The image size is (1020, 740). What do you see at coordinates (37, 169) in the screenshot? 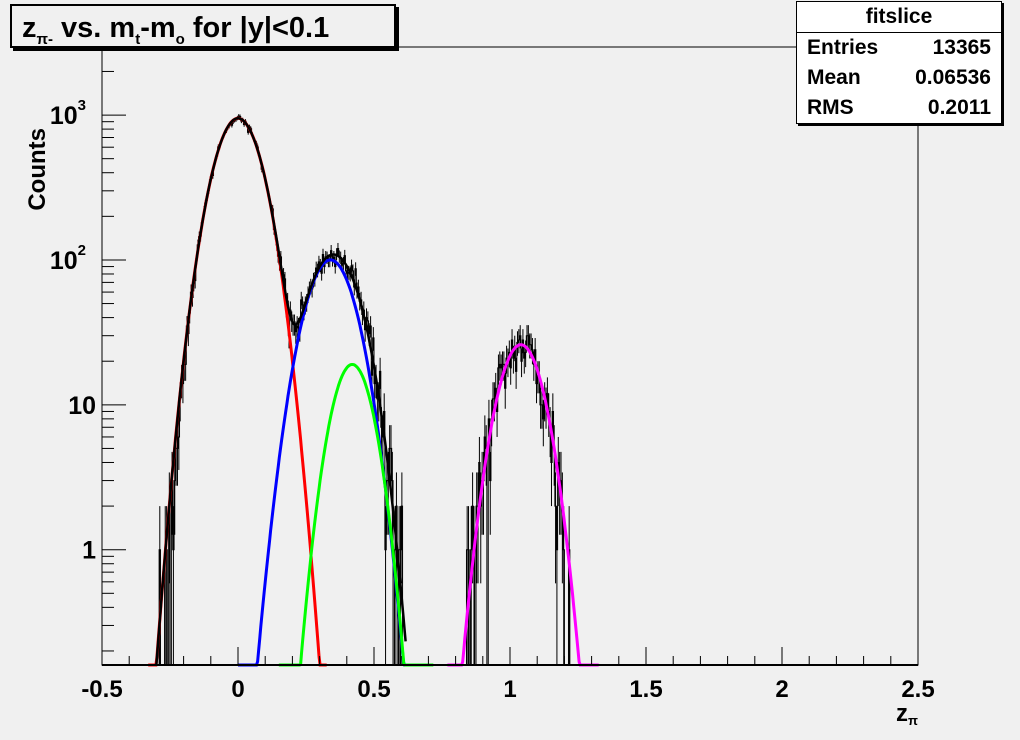
I see `y-axis-label: Counts` at bounding box center [37, 169].